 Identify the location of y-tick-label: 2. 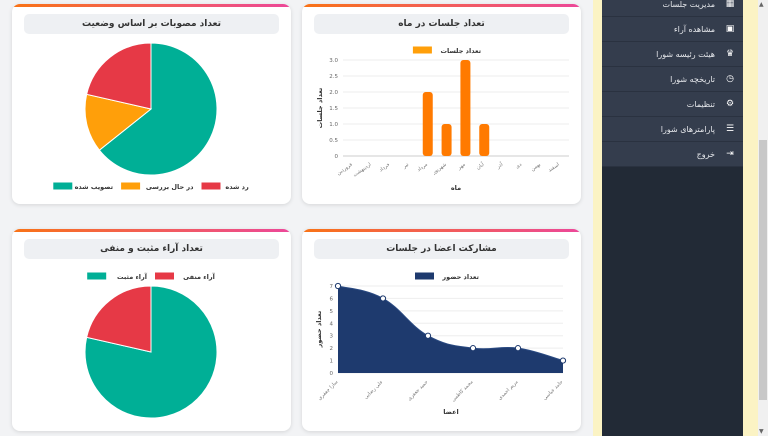
(332, 349).